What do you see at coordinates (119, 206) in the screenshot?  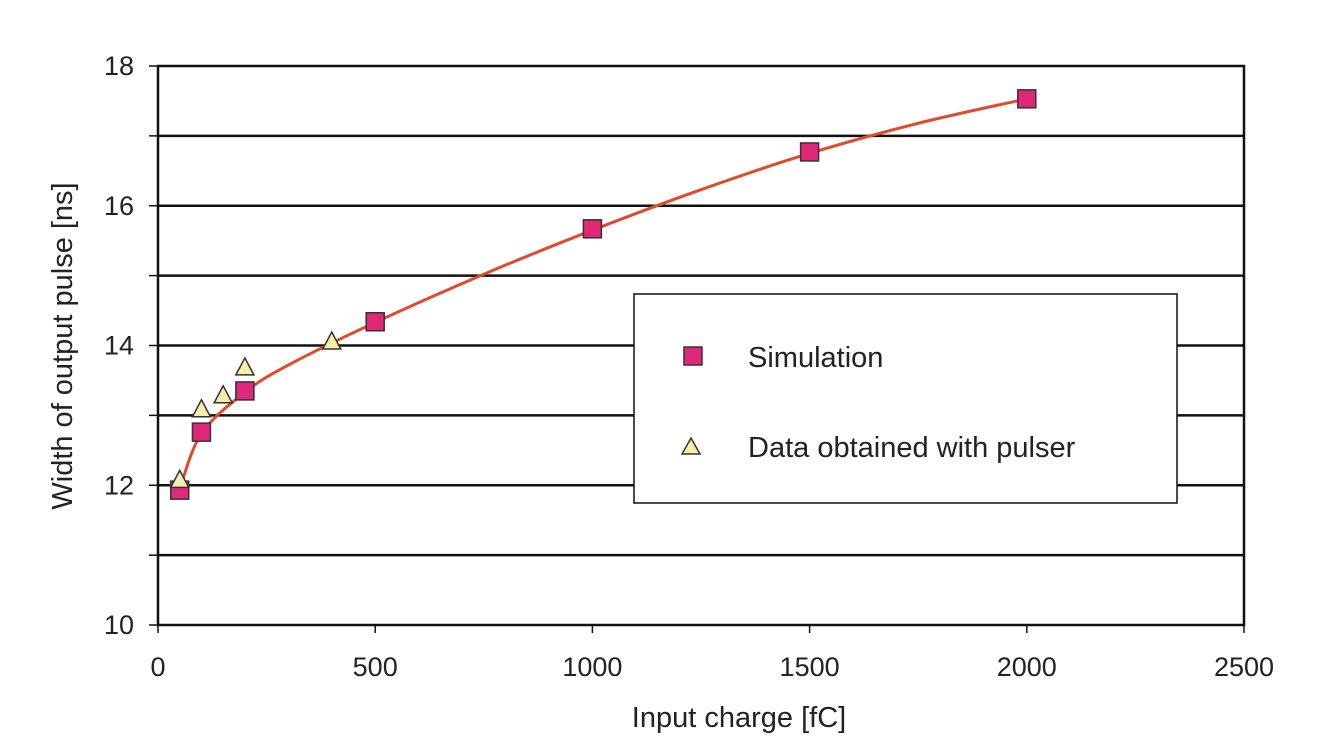 I see `y-tick-label: 16` at bounding box center [119, 206].